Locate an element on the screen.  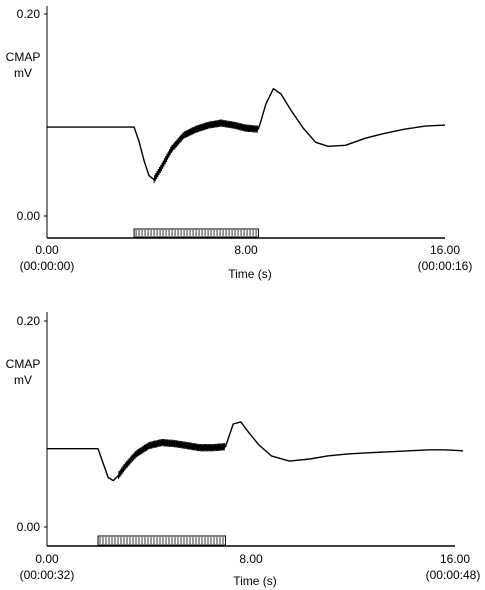
x-tick-sublabel-end: (00:00:16) is located at coordinates (445, 266).